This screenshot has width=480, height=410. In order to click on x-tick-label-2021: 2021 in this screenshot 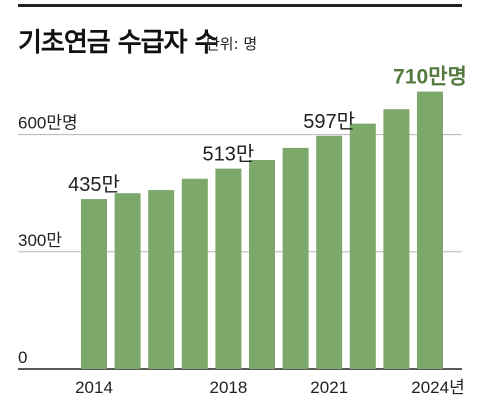, I will do `click(329, 387)`.